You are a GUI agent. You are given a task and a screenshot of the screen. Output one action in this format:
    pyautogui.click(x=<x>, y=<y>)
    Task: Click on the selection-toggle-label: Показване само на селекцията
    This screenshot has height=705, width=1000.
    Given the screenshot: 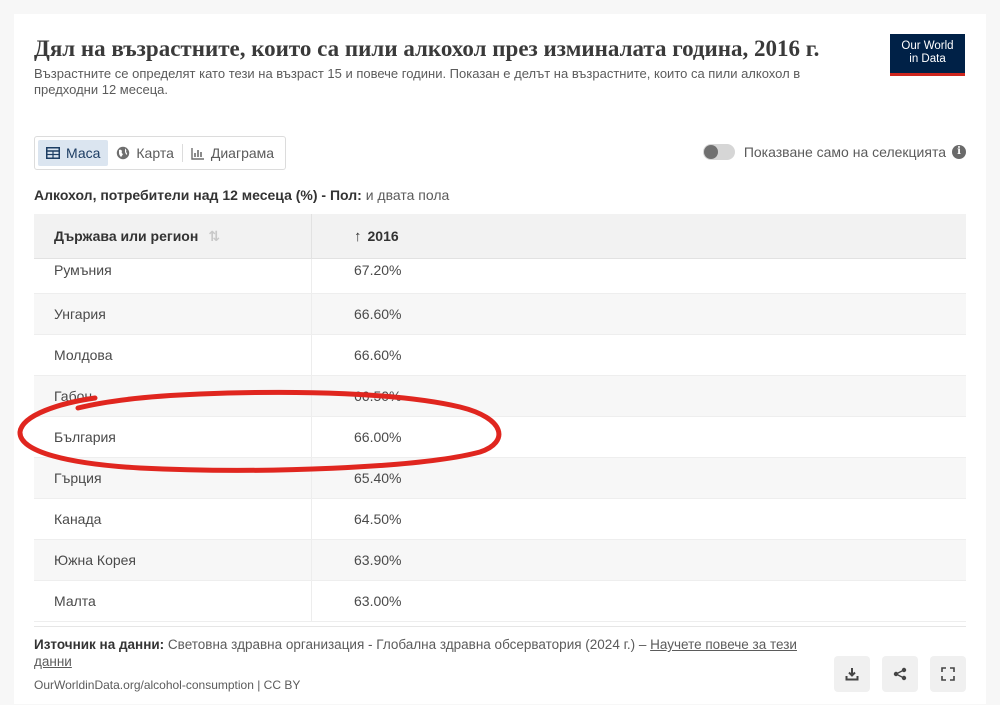 What is the action you would take?
    pyautogui.click(x=844, y=152)
    